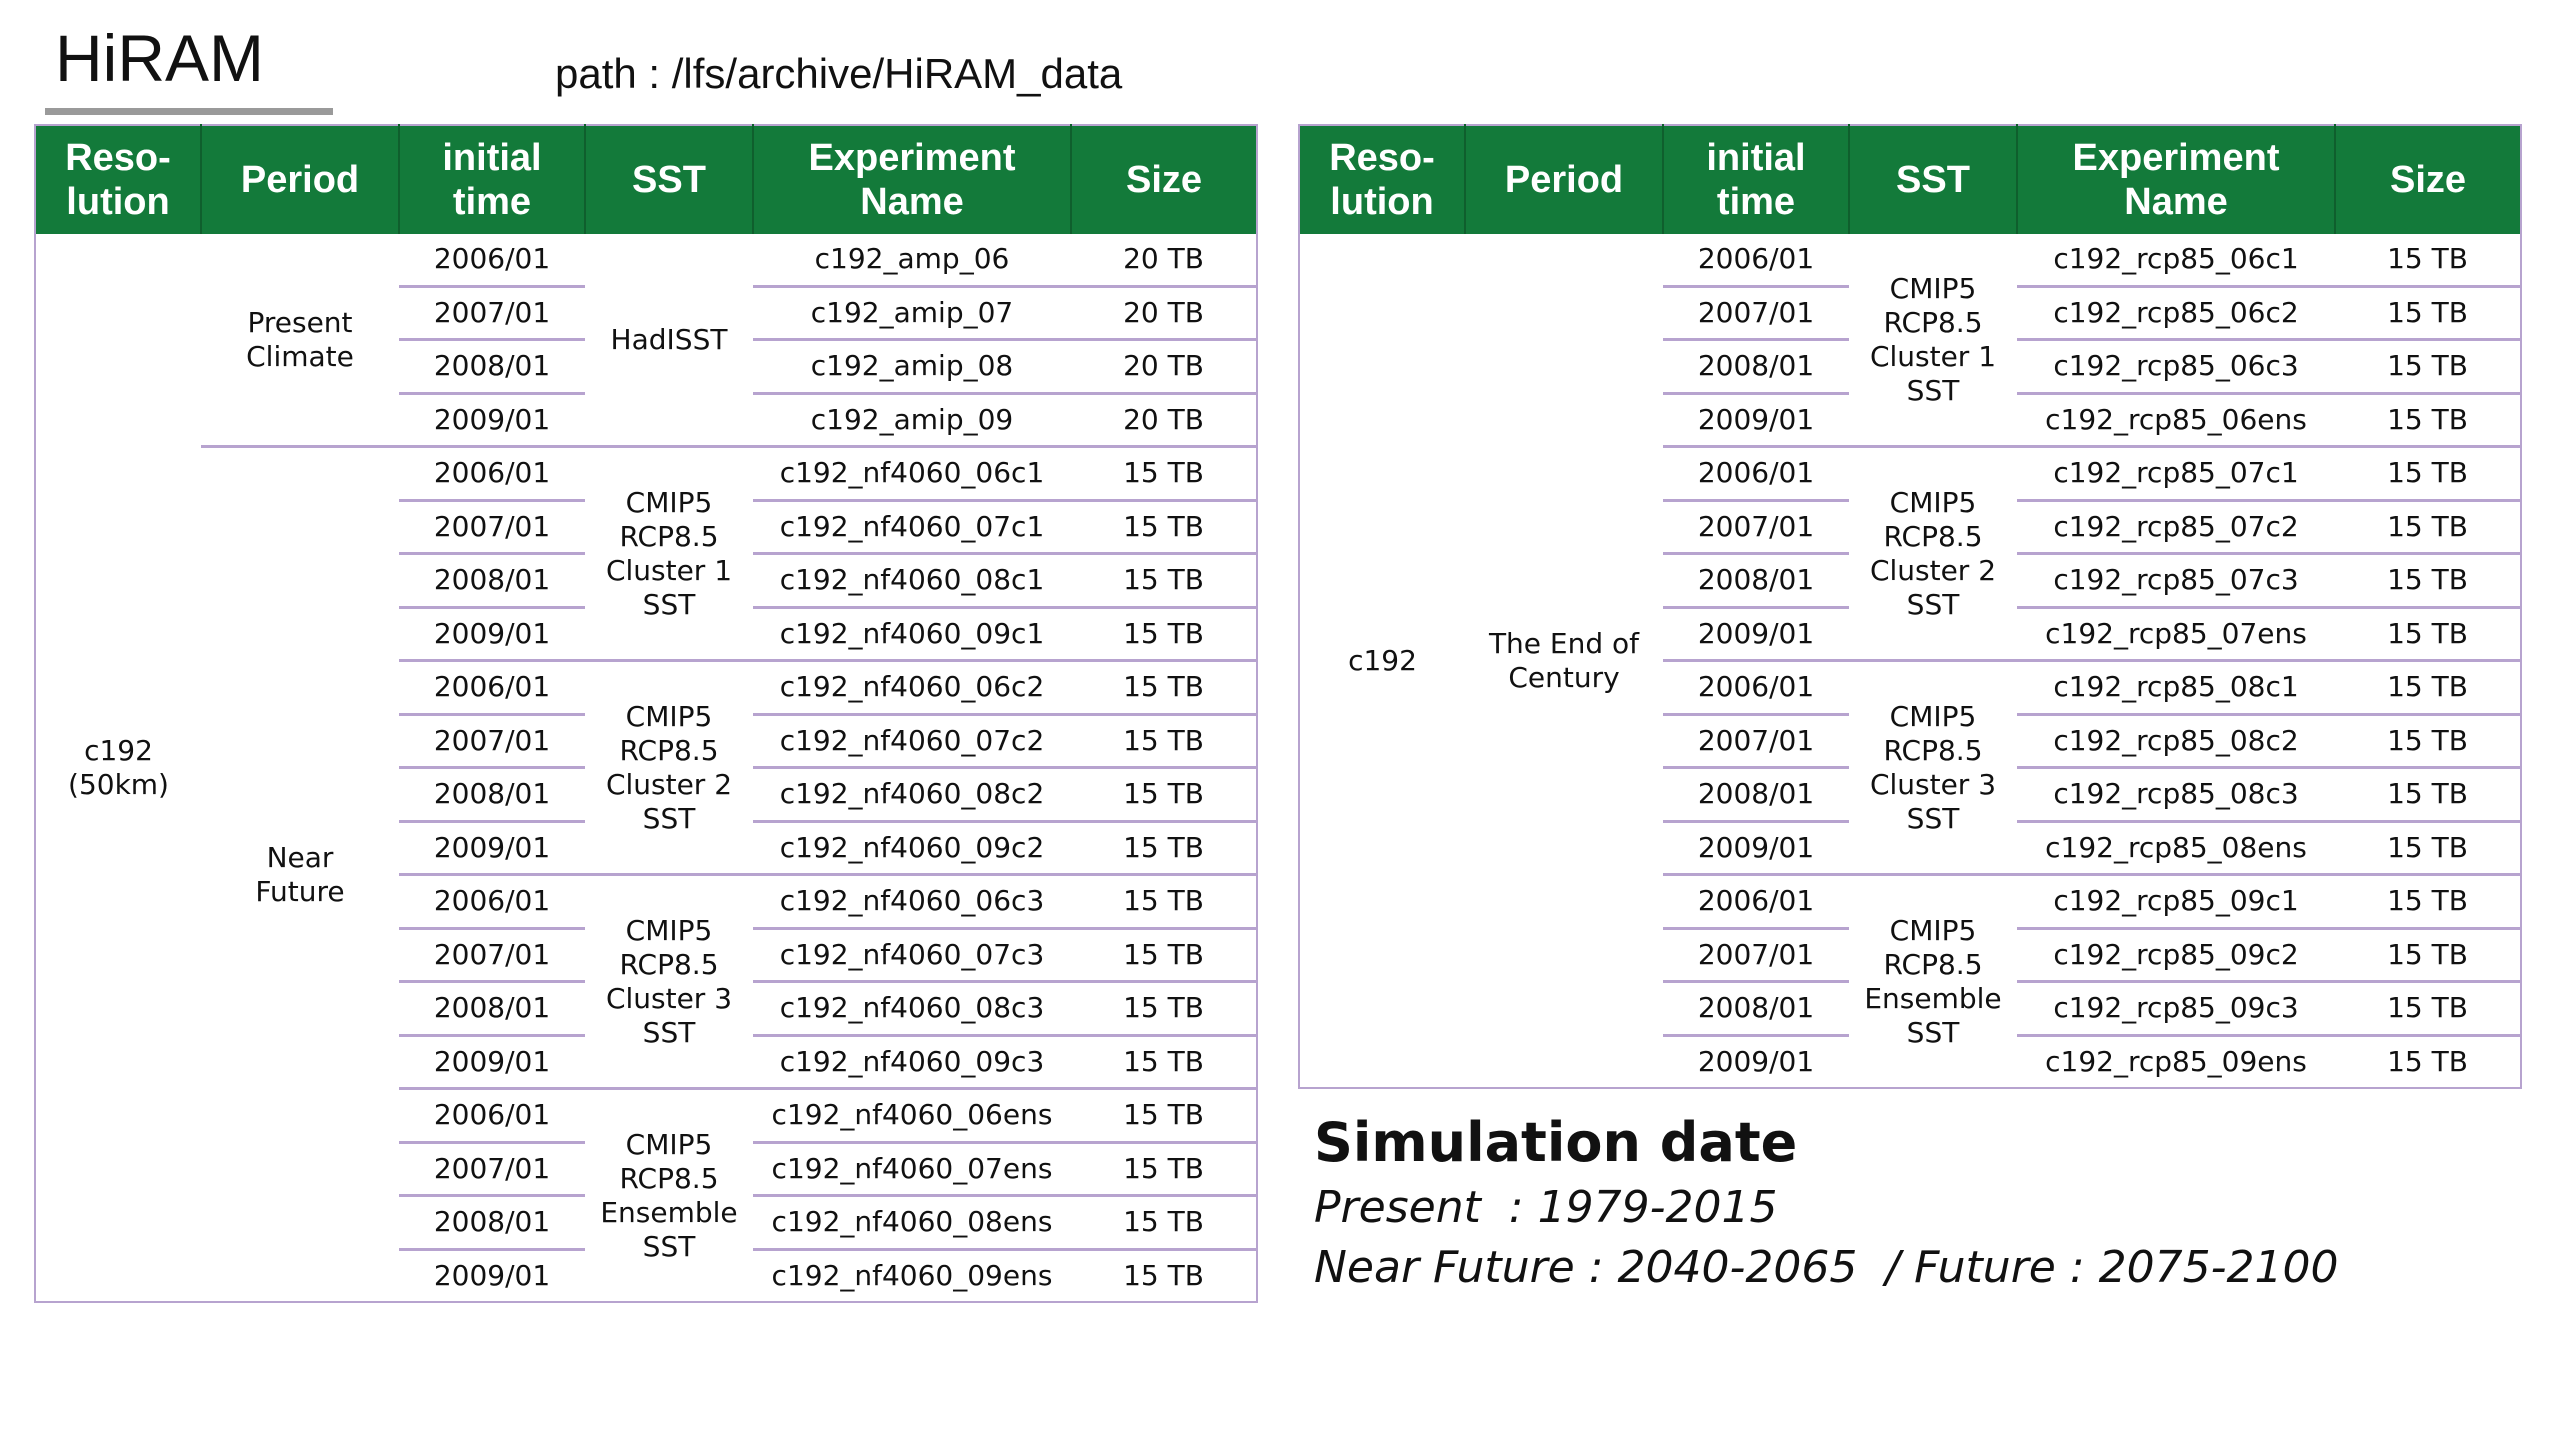  I want to click on experiment-name-cell: c192_rcp85_09c3, so click(2176, 1009).